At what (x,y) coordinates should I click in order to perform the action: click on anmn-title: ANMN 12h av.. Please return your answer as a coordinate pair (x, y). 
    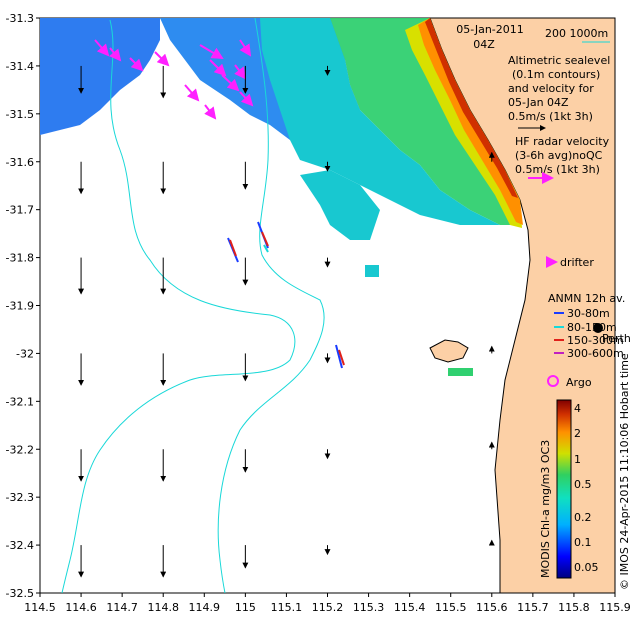
    Looking at the image, I should click on (586, 298).